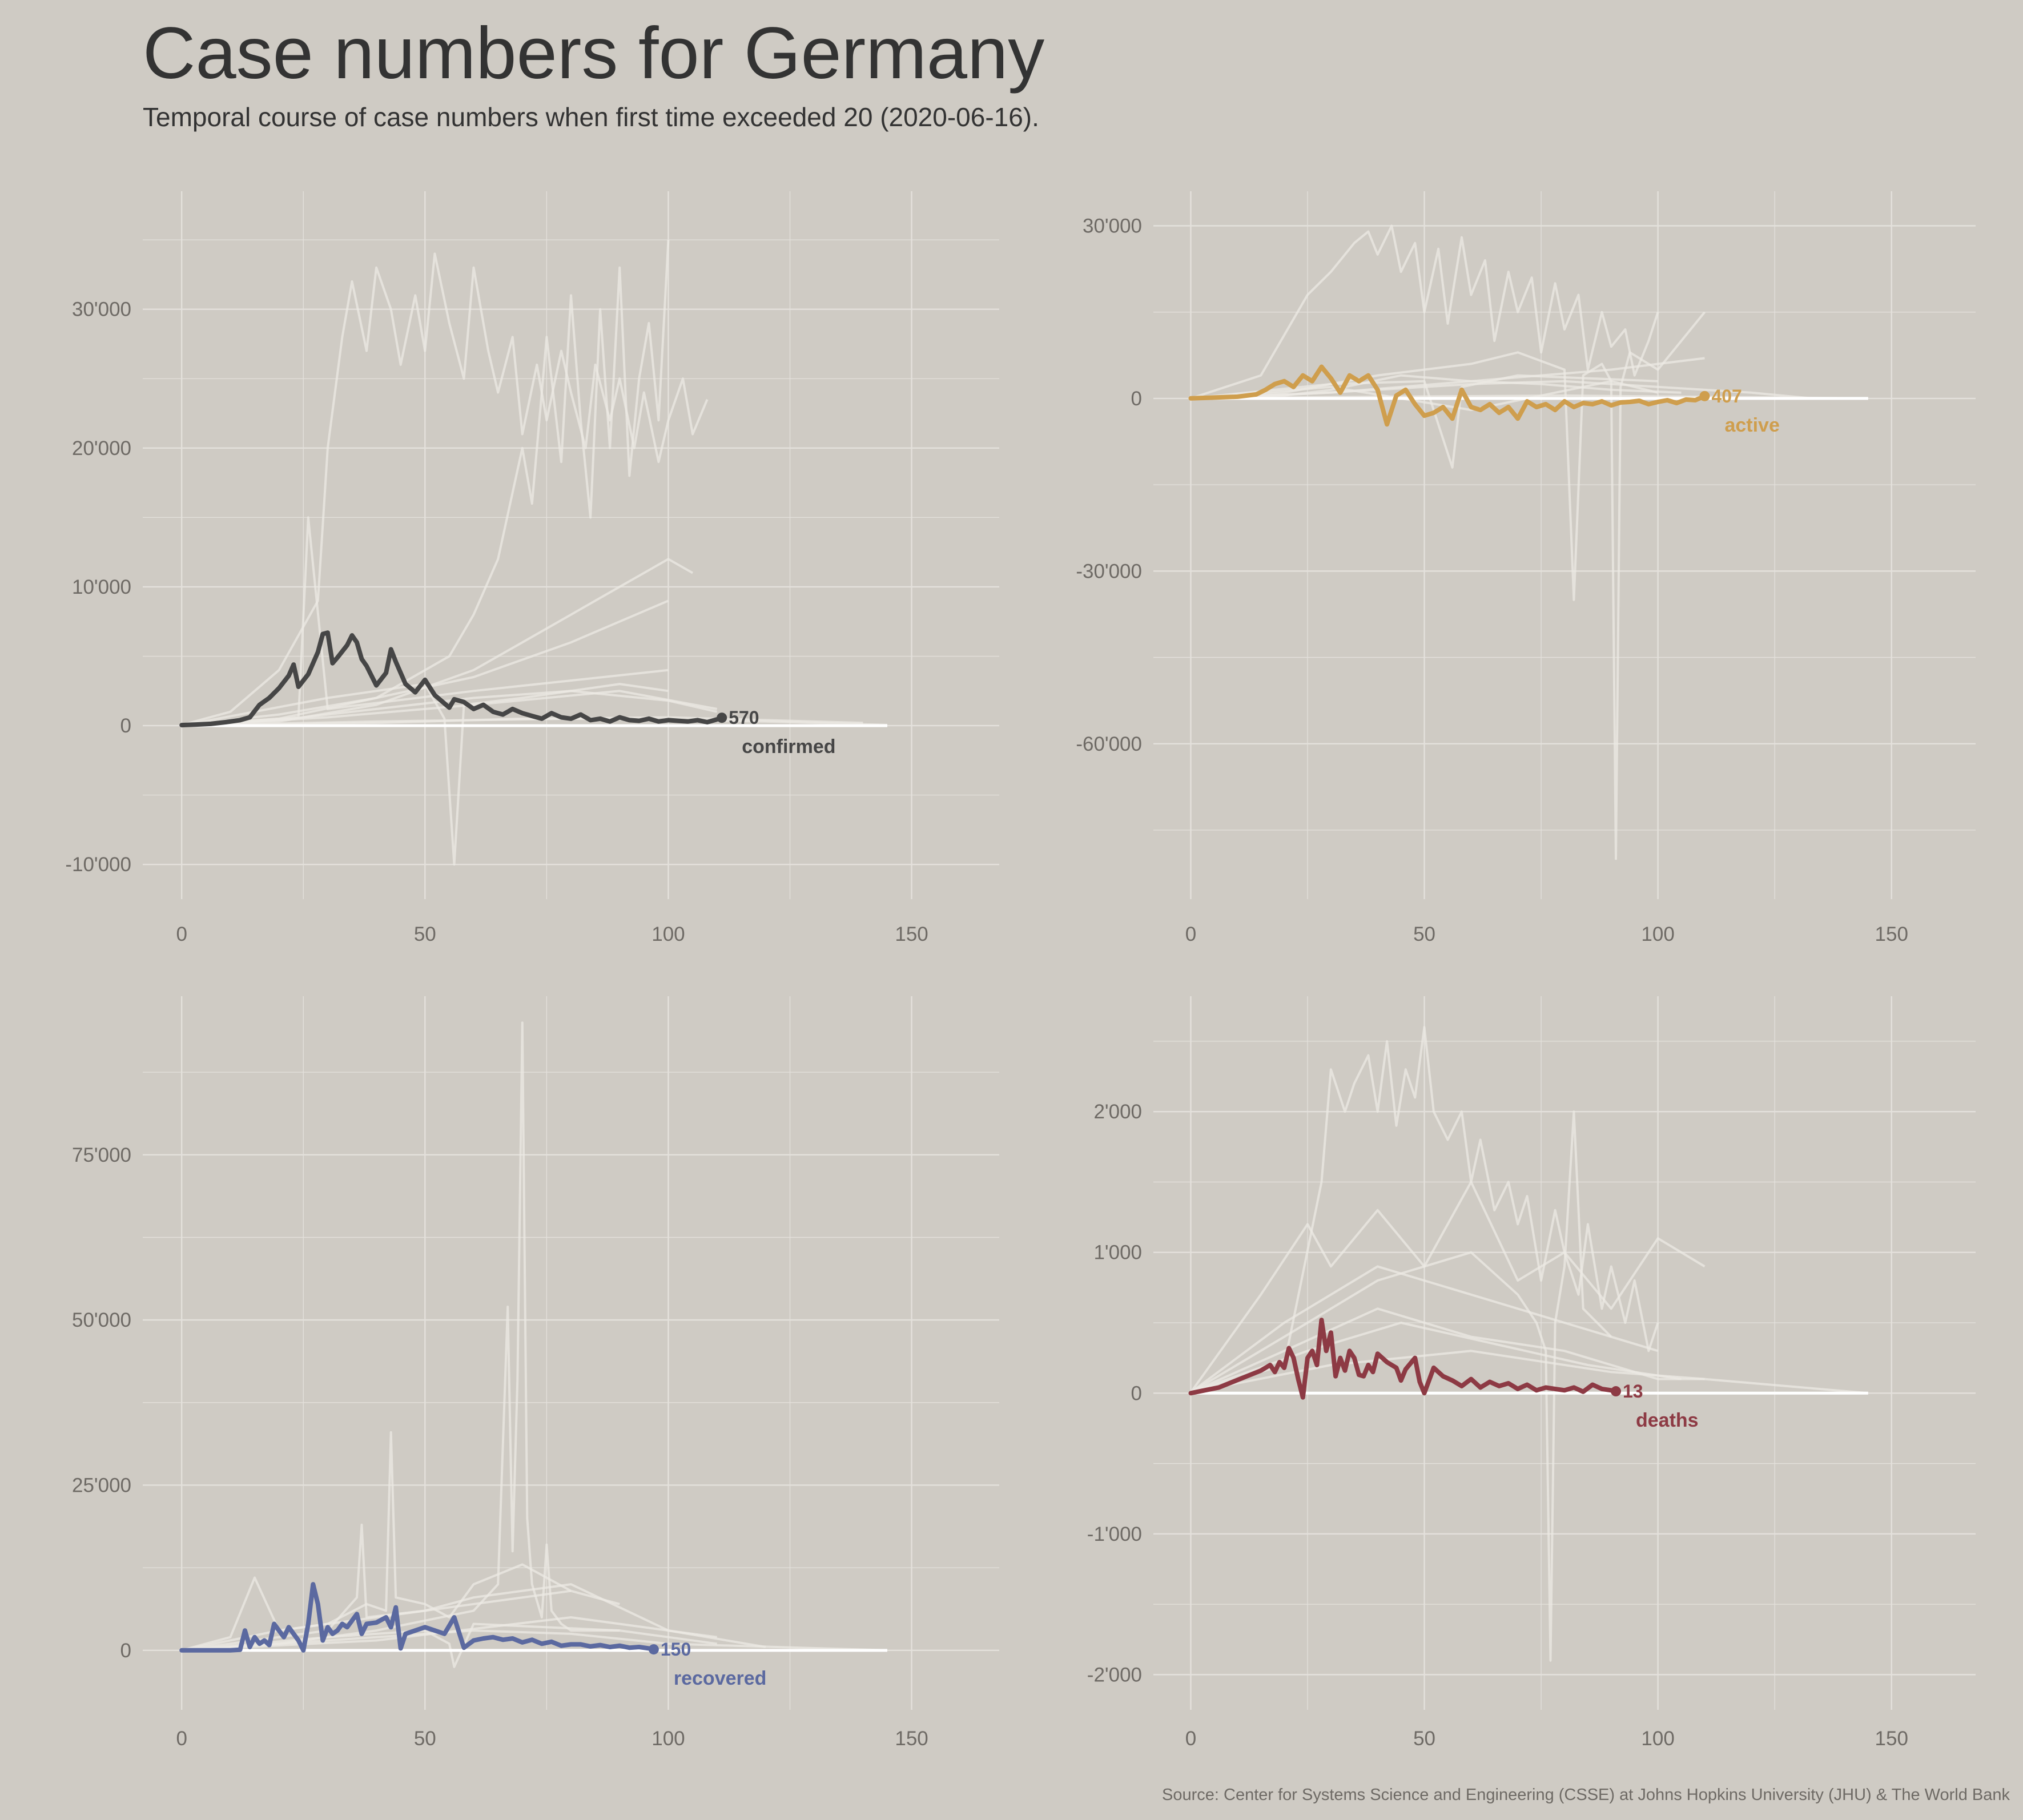  Describe the element at coordinates (1751, 425) in the screenshot. I see `series-label: active` at that location.